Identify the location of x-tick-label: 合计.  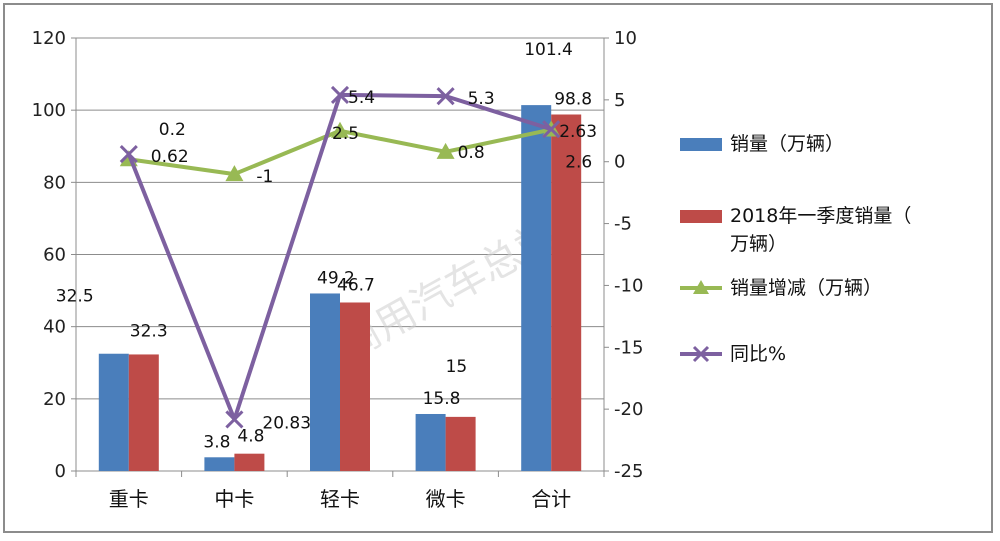
(551, 499).